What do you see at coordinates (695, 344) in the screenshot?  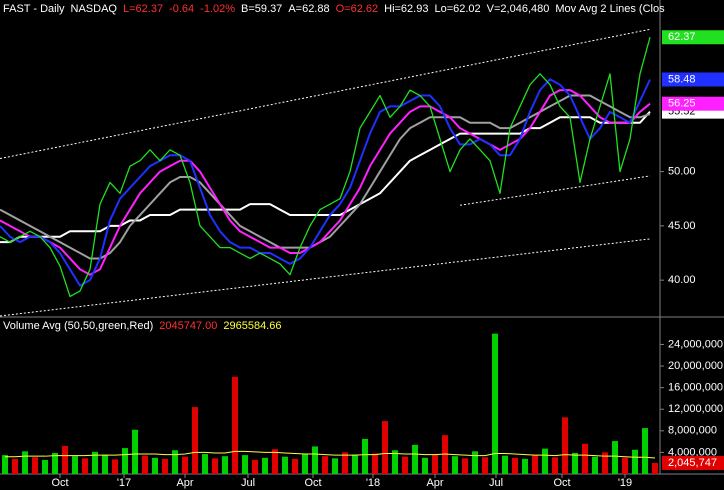 I see `y-tick-label: 24,000,000` at bounding box center [695, 344].